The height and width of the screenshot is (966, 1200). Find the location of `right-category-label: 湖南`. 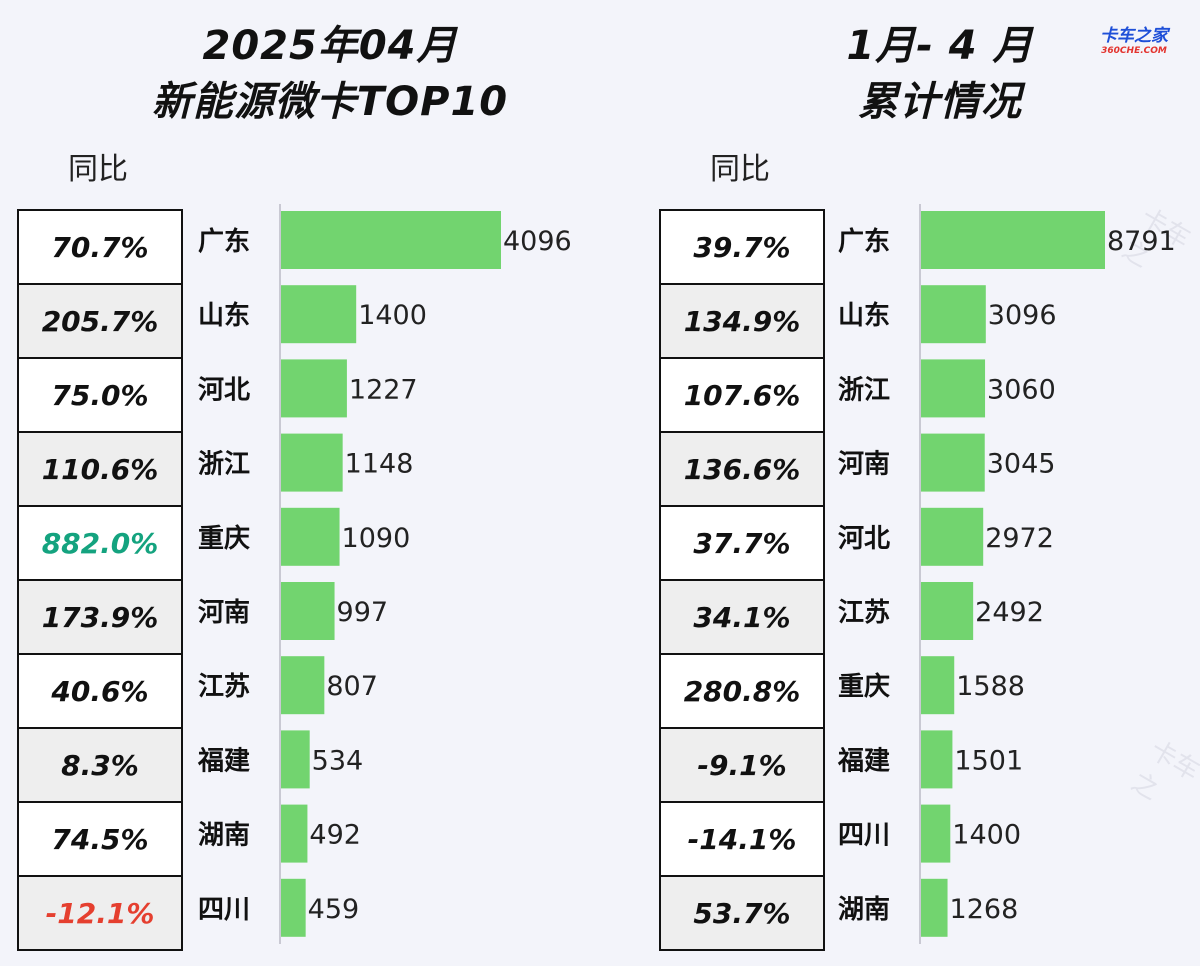

right-category-label: 湖南 is located at coordinates (864, 910).